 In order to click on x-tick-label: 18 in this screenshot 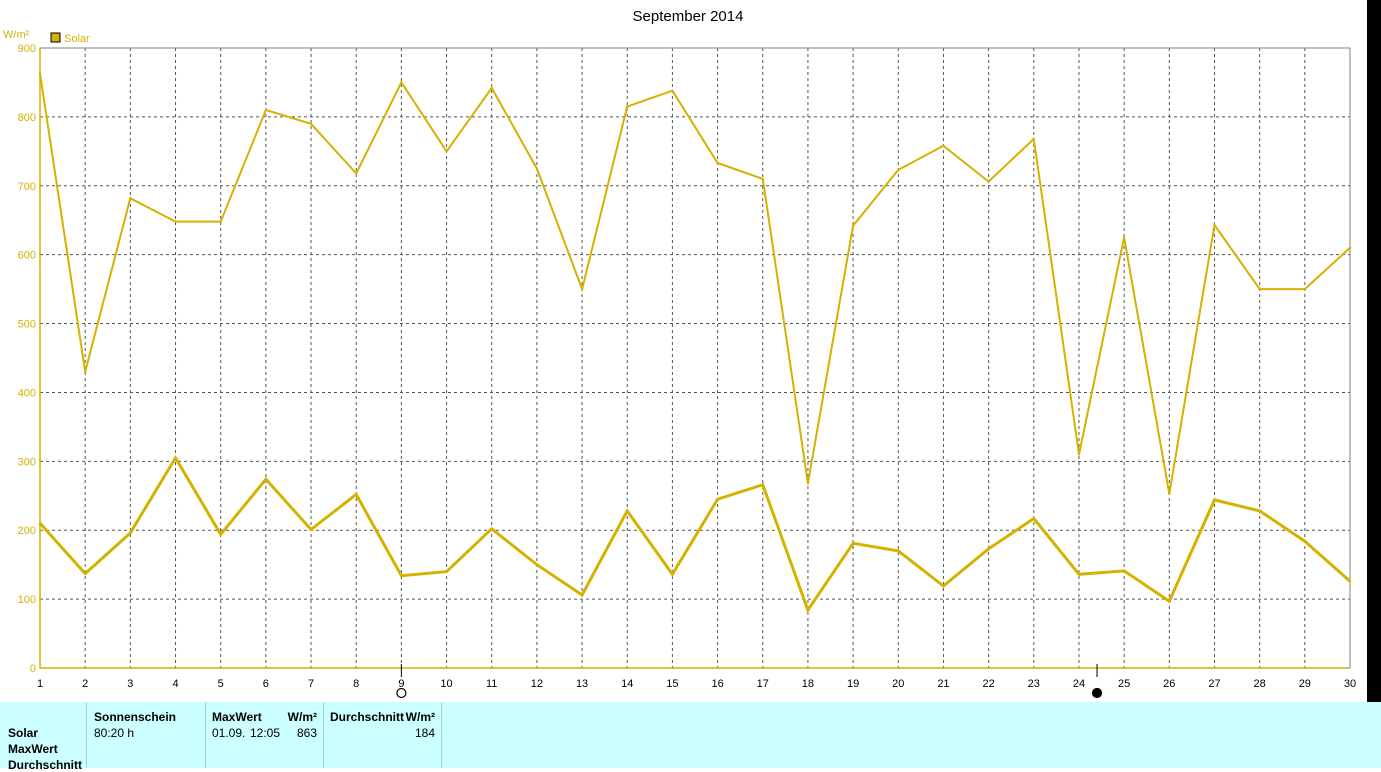, I will do `click(808, 684)`.